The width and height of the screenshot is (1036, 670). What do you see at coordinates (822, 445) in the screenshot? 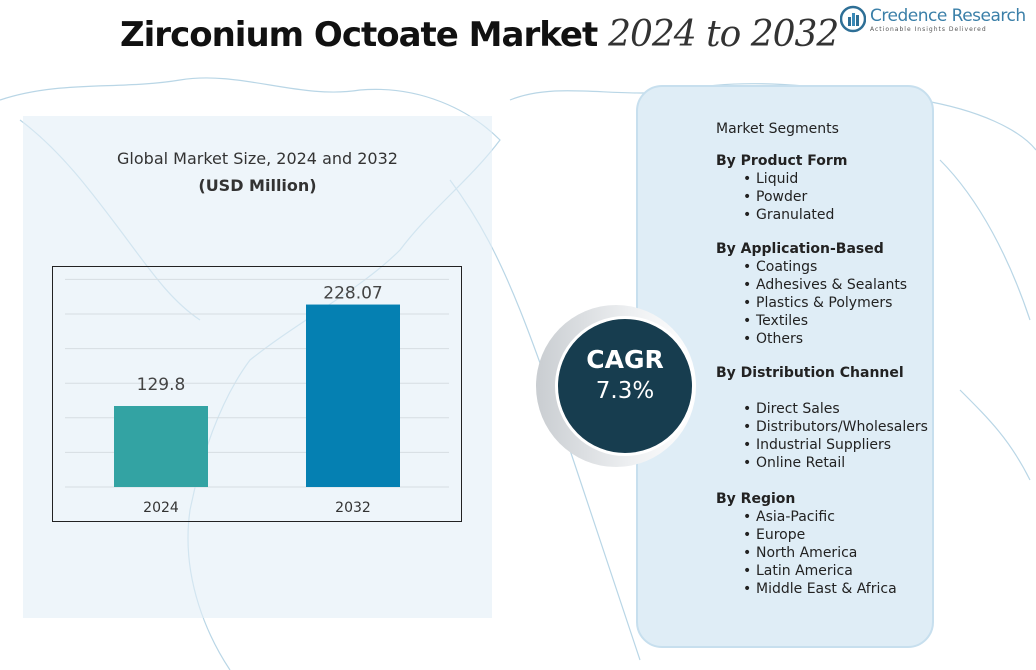
I see `segment-item: Industrial Suppliers` at bounding box center [822, 445].